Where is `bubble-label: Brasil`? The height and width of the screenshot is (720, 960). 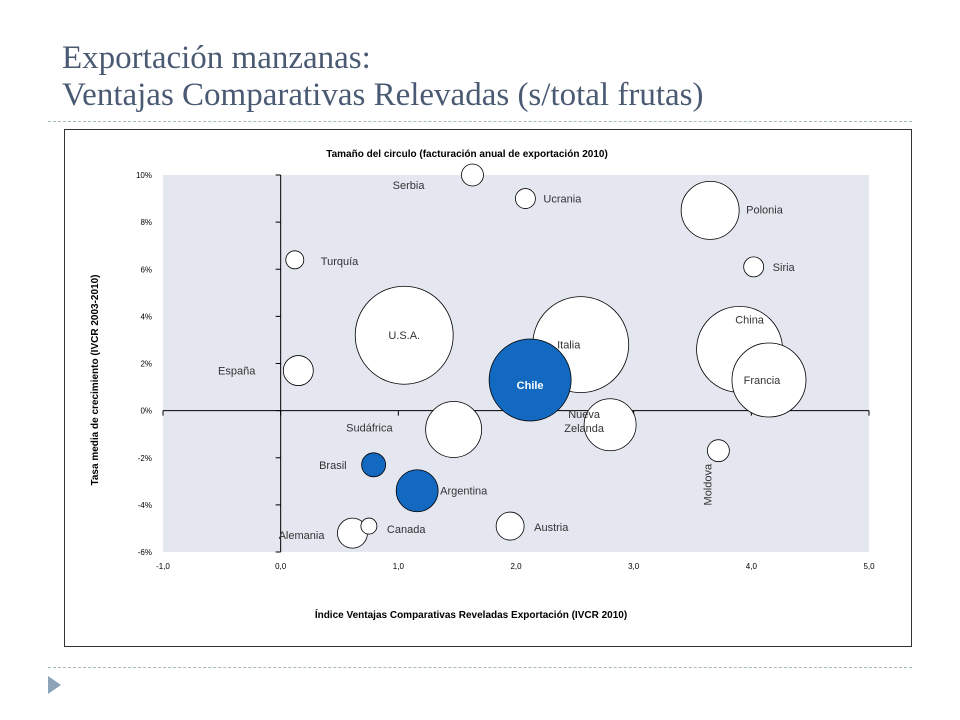 bubble-label: Brasil is located at coordinates (333, 466).